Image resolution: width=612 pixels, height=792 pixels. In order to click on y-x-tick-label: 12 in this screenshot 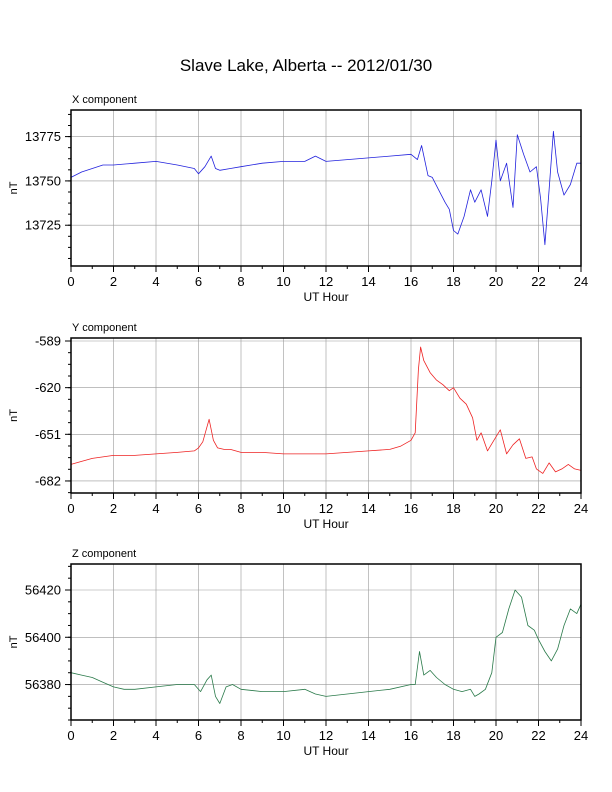, I will do `click(326, 508)`.